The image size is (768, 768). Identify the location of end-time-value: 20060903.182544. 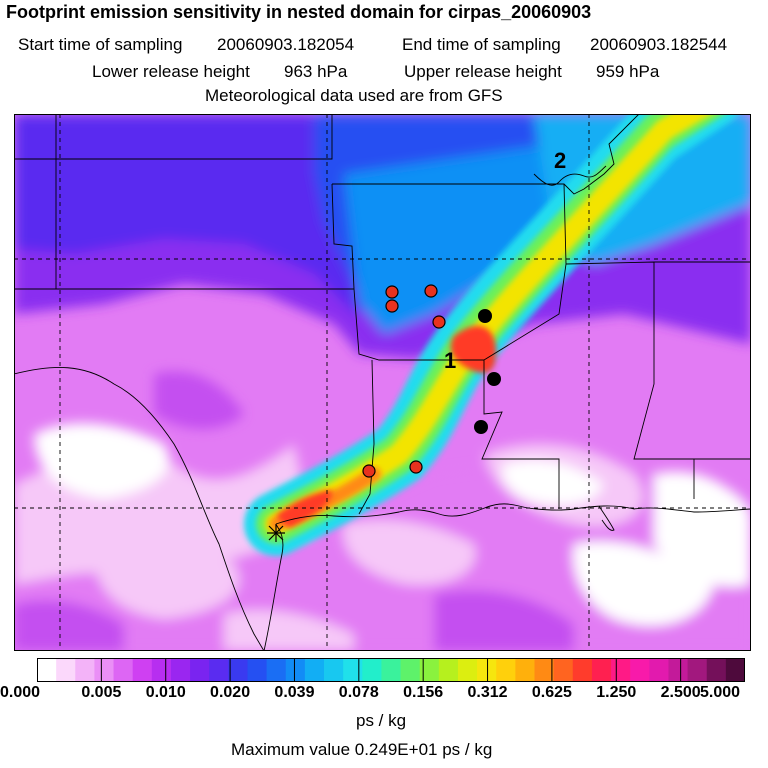
(659, 44).